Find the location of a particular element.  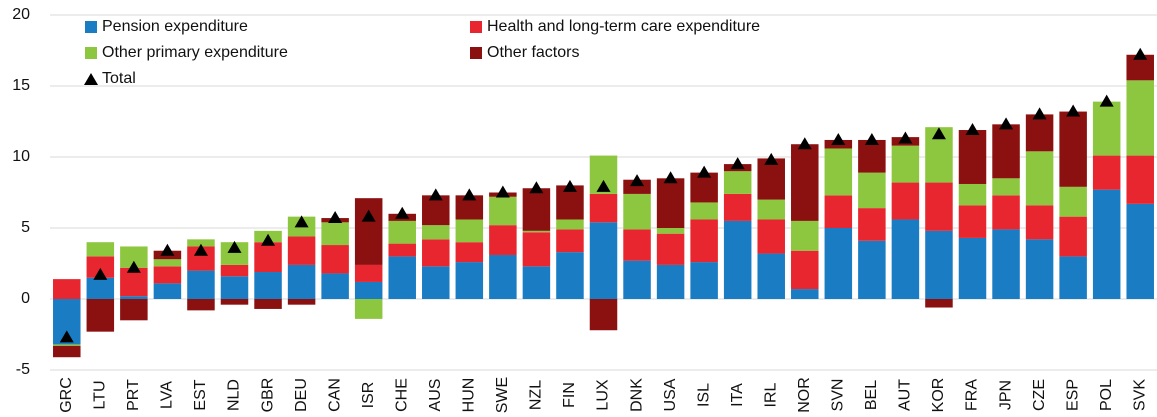

x-tick-label: EST is located at coordinates (200, 394).